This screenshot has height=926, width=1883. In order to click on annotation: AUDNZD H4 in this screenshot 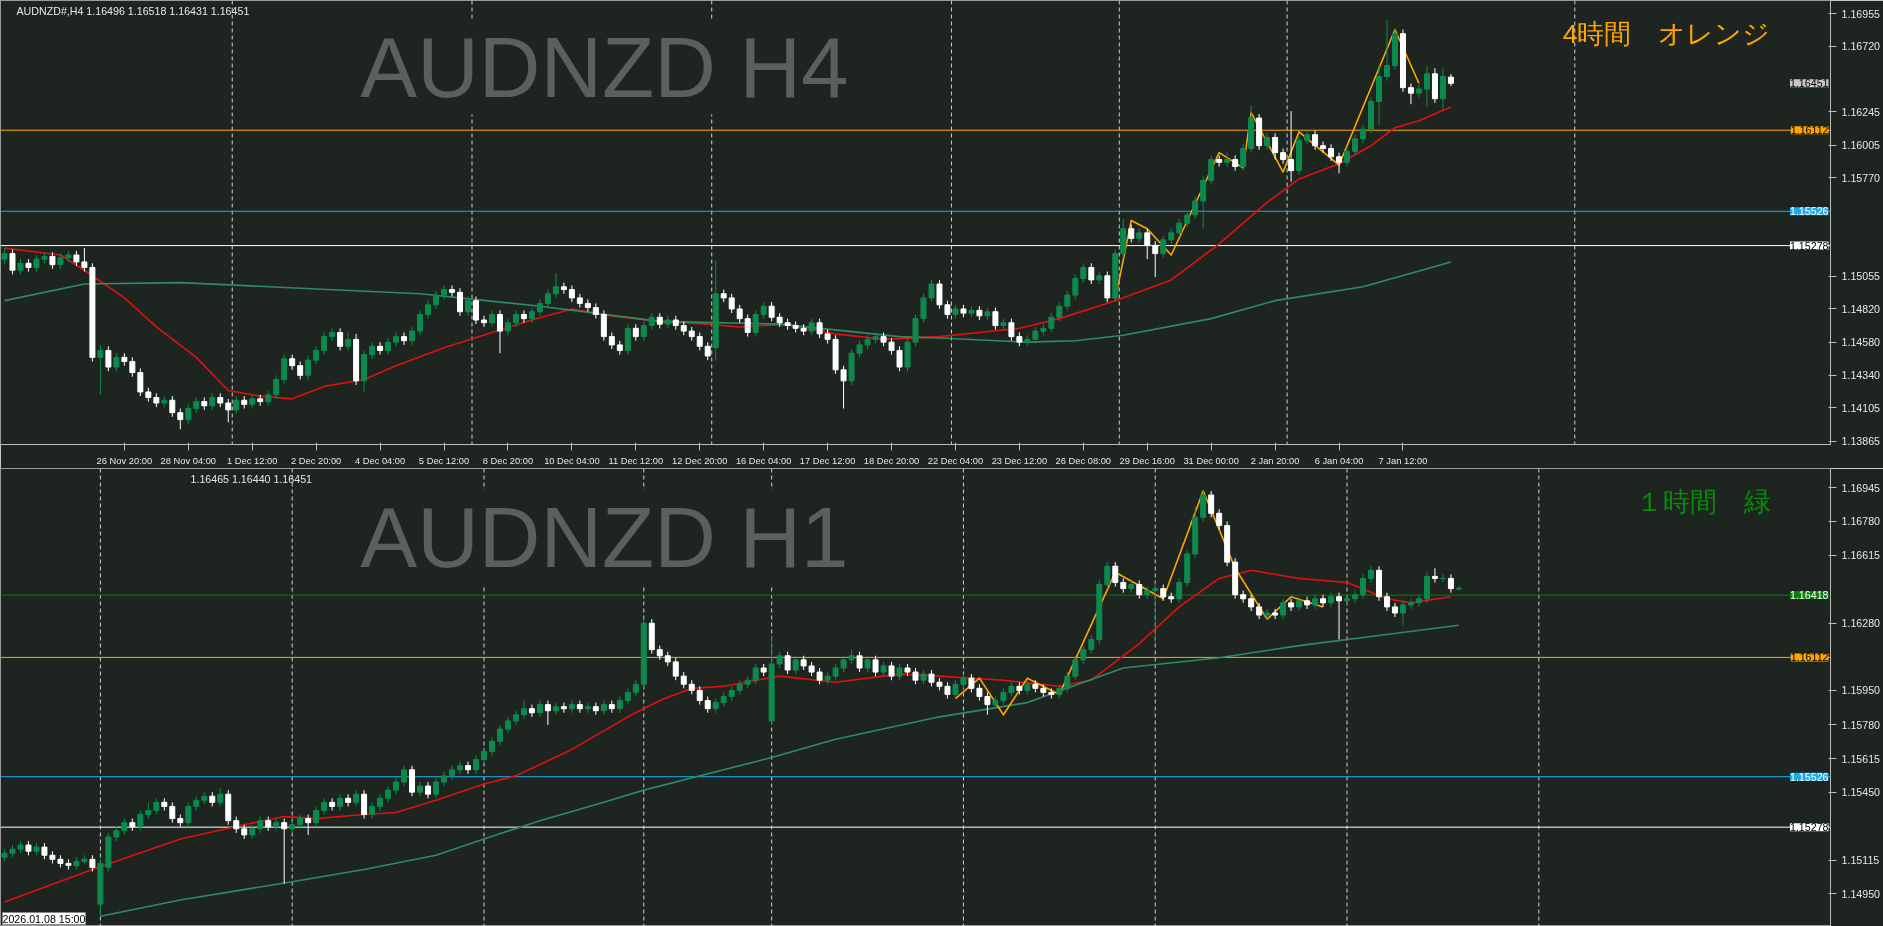, I will do `click(604, 67)`.